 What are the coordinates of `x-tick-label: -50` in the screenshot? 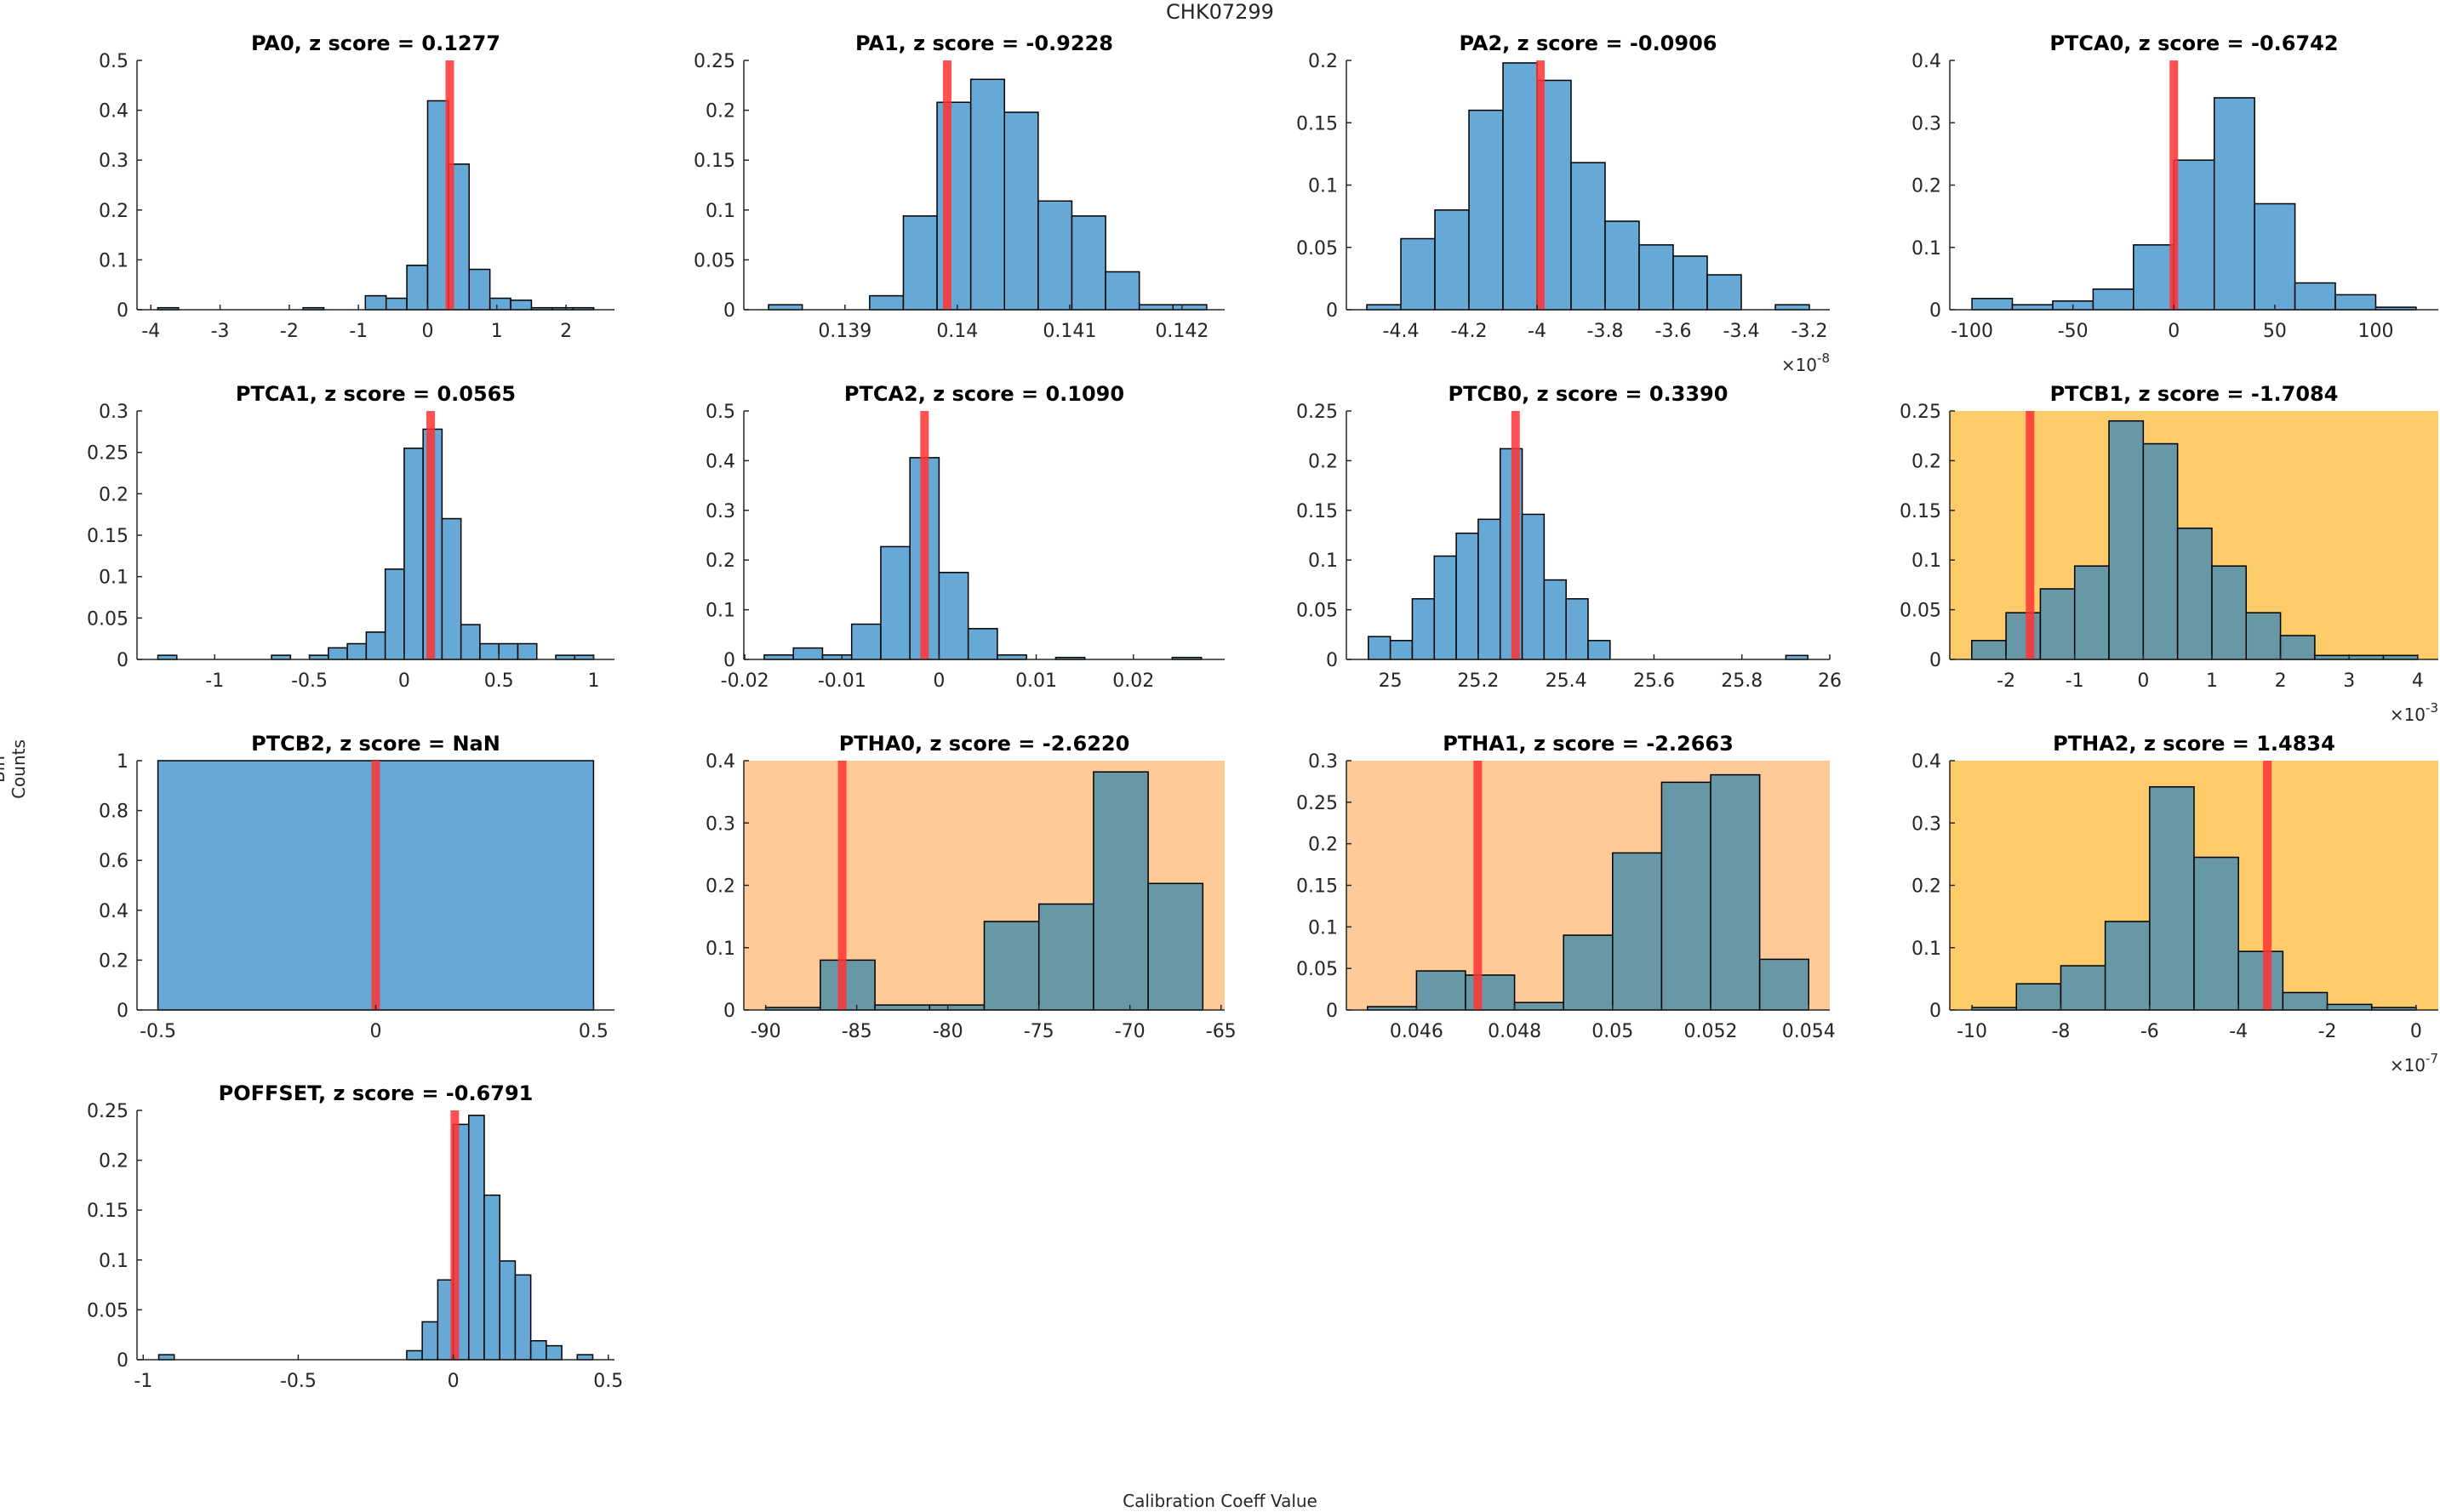 It's located at (2073, 331).